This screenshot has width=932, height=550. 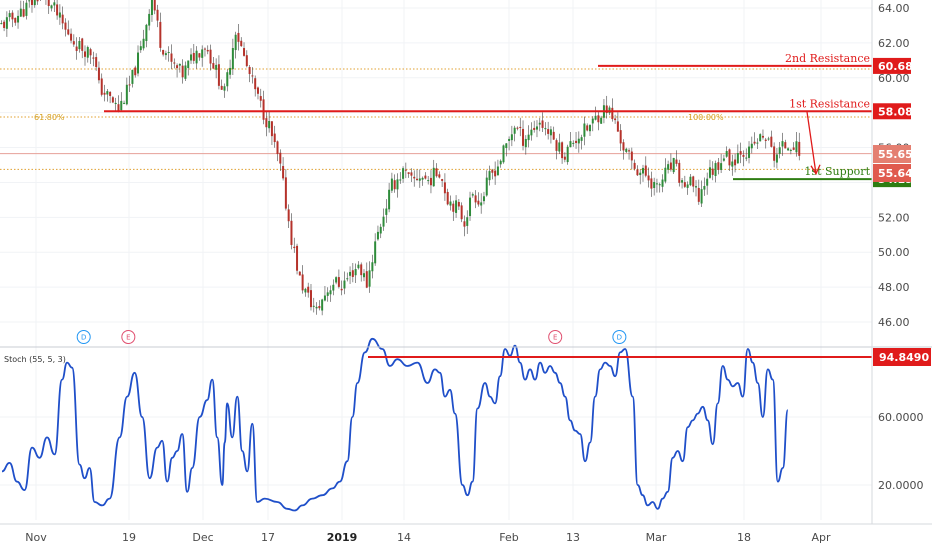 What do you see at coordinates (894, 252) in the screenshot?
I see `y-tick-label: 50.00` at bounding box center [894, 252].